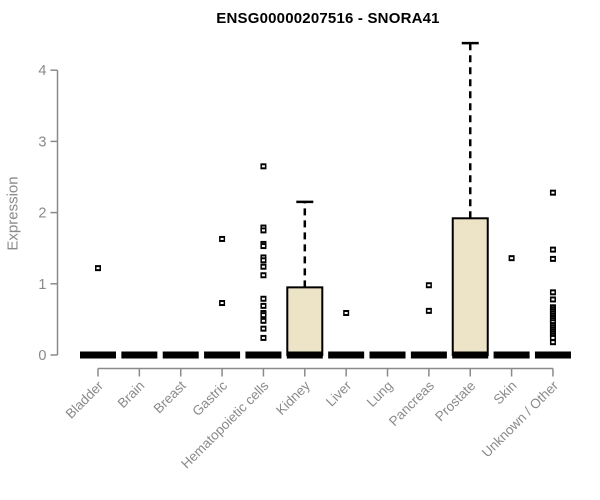 The image size is (600, 500). What do you see at coordinates (293, 398) in the screenshot?
I see `x-category-label: Kidney` at bounding box center [293, 398].